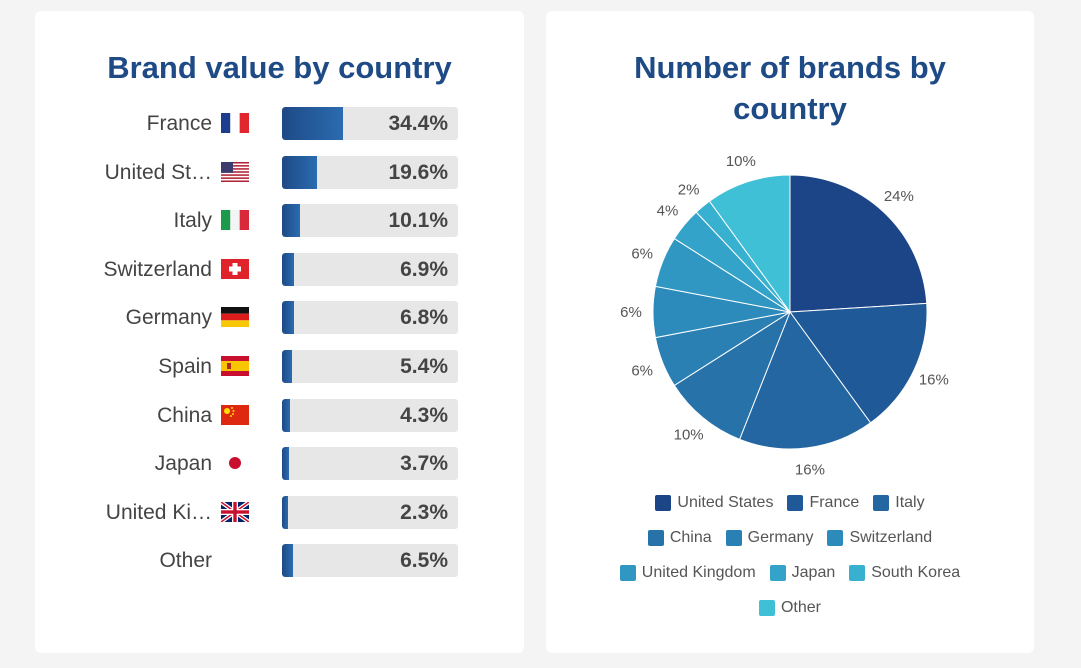  Describe the element at coordinates (157, 269) in the screenshot. I see `bar-category-label: Switzerland` at that location.